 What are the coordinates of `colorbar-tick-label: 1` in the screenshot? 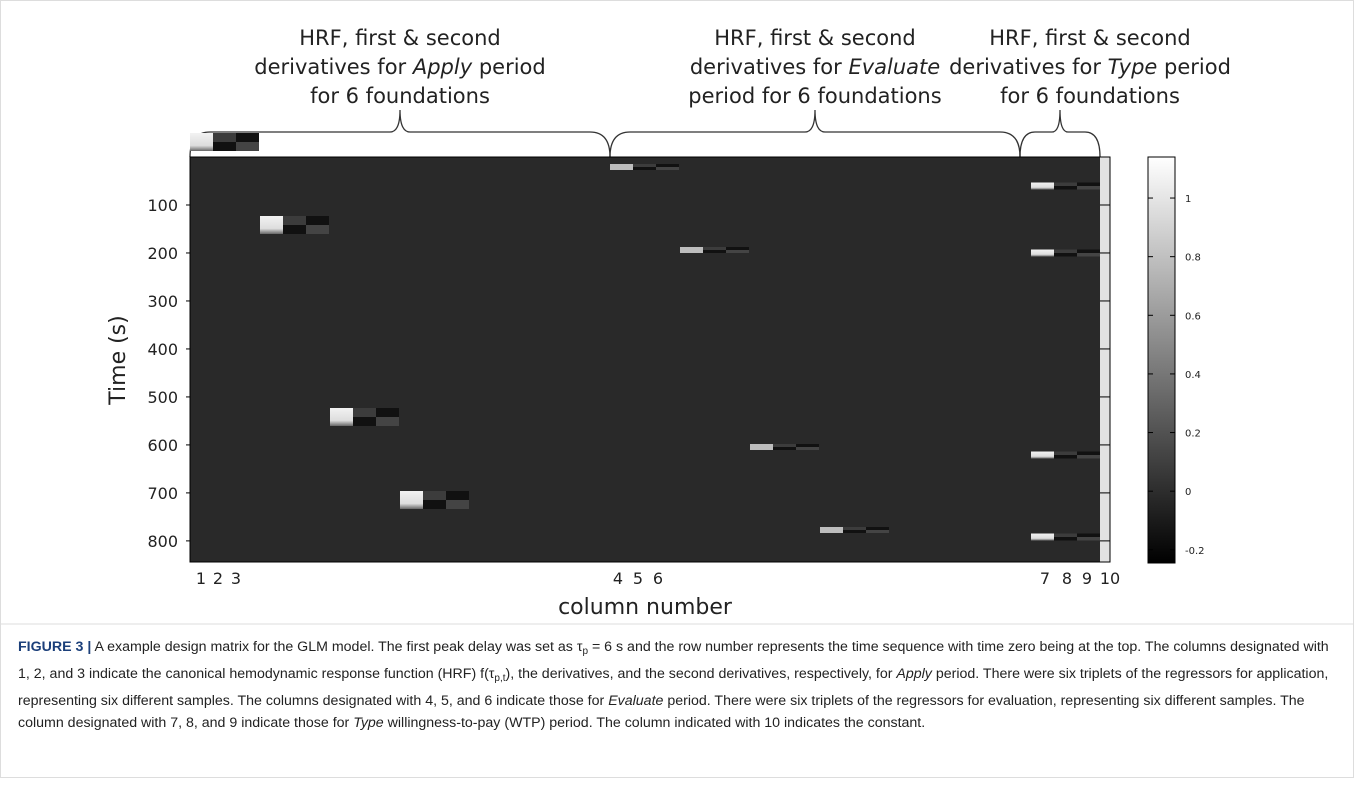 It's located at (1188, 199).